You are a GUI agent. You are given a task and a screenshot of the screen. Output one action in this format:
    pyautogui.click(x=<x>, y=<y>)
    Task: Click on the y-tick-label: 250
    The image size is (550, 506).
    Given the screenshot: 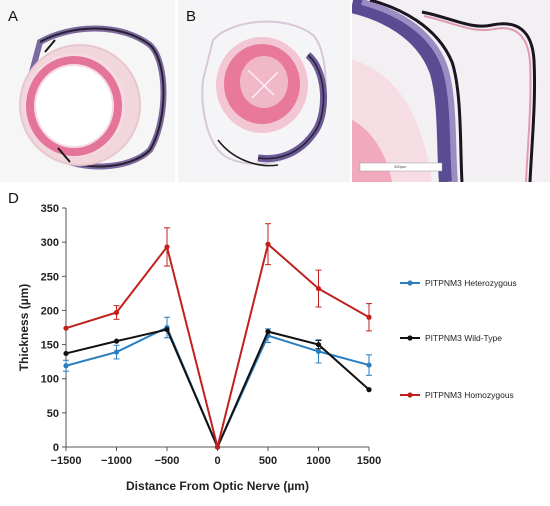 What is the action you would take?
    pyautogui.click(x=50, y=277)
    